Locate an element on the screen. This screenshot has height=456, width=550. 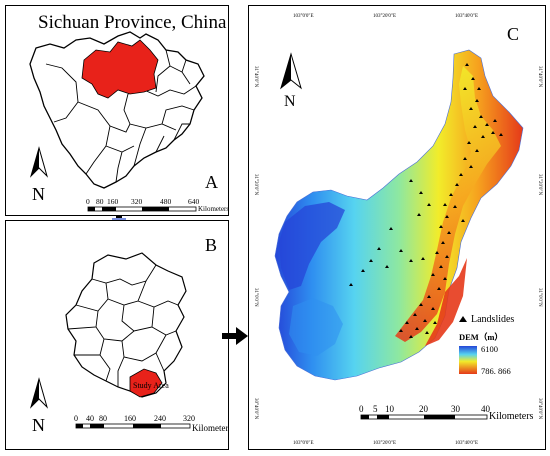
top-tick-103-40: 103°40'0"E is located at coordinates (466, 16).